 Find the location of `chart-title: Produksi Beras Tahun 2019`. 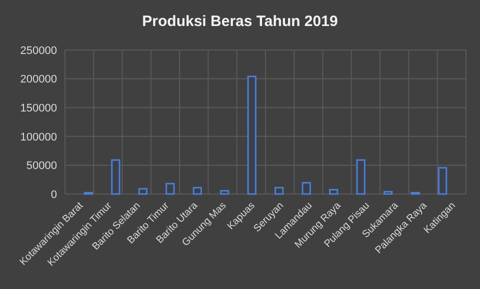

chart-title: Produksi Beras Tahun 2019 is located at coordinates (240, 21).